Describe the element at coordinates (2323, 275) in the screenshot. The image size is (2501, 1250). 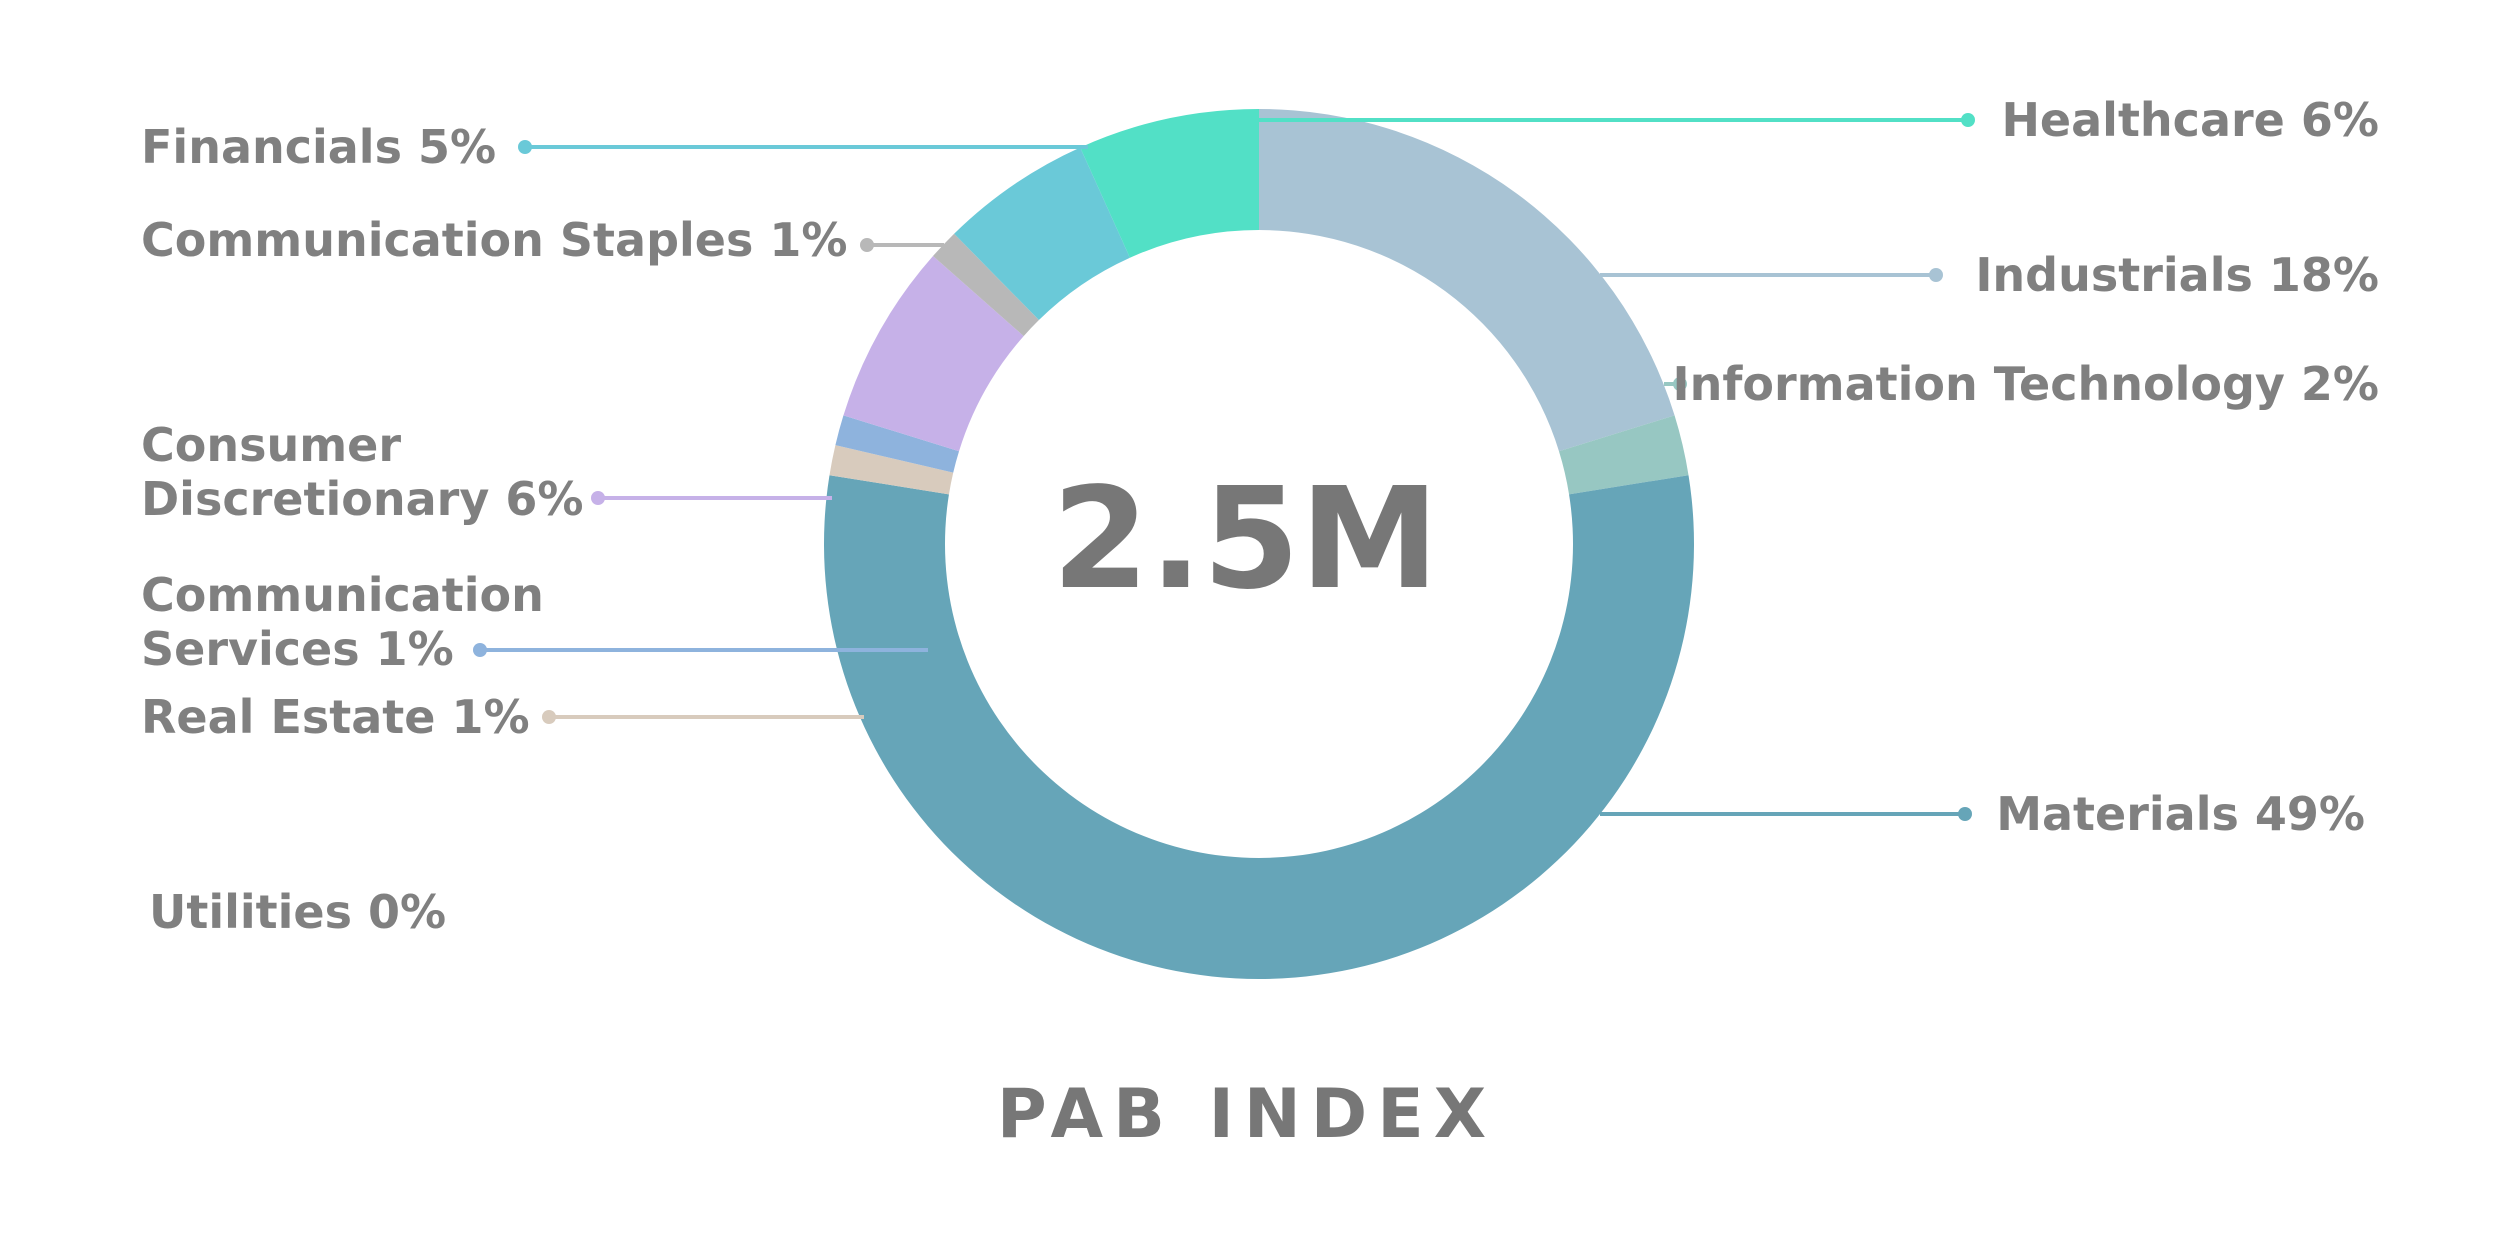
I see `value-label: 18%` at that location.